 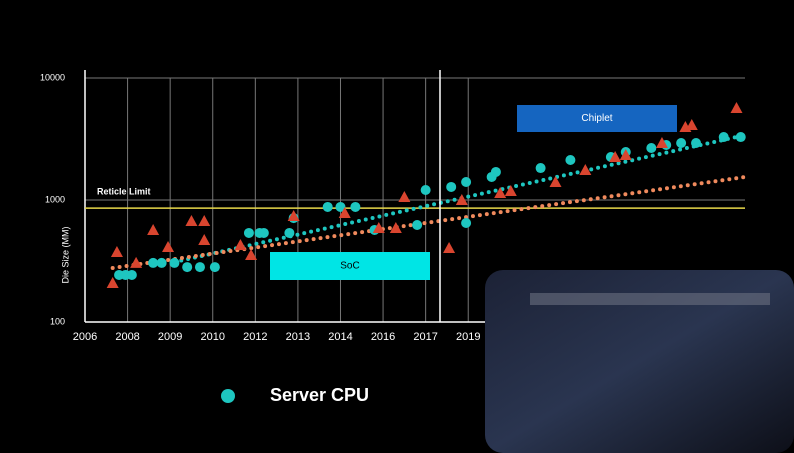 I want to click on x-tick-label: 2006, so click(x=85, y=337).